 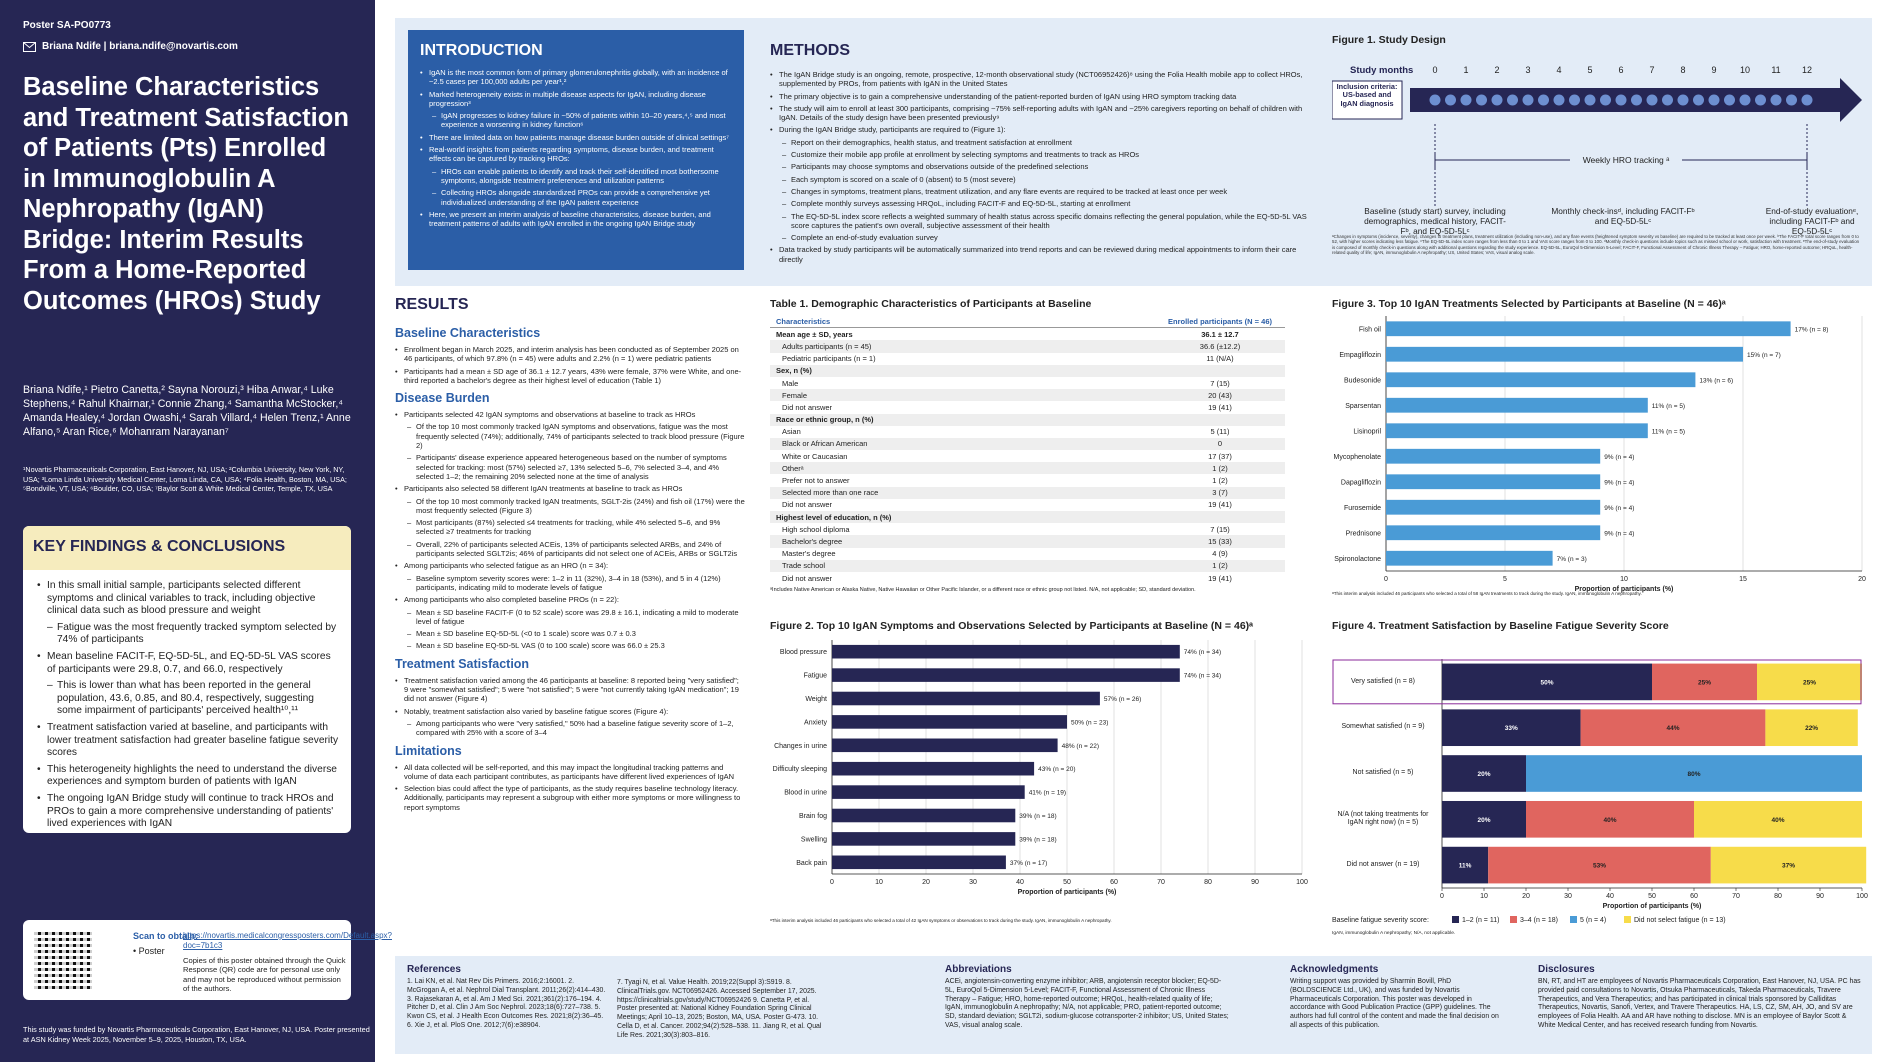 I want to click on table-cell-characteristic: Did not answer, so click(x=807, y=505).